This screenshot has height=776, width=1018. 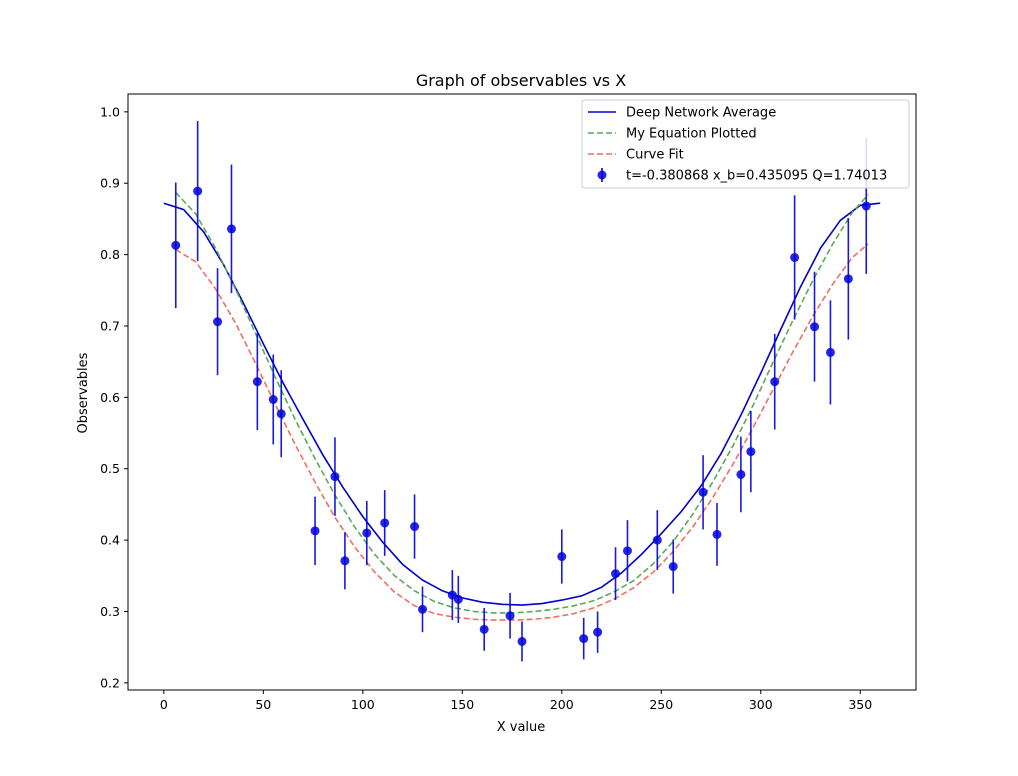 What do you see at coordinates (263, 704) in the screenshot?
I see `x-tick-label: 50` at bounding box center [263, 704].